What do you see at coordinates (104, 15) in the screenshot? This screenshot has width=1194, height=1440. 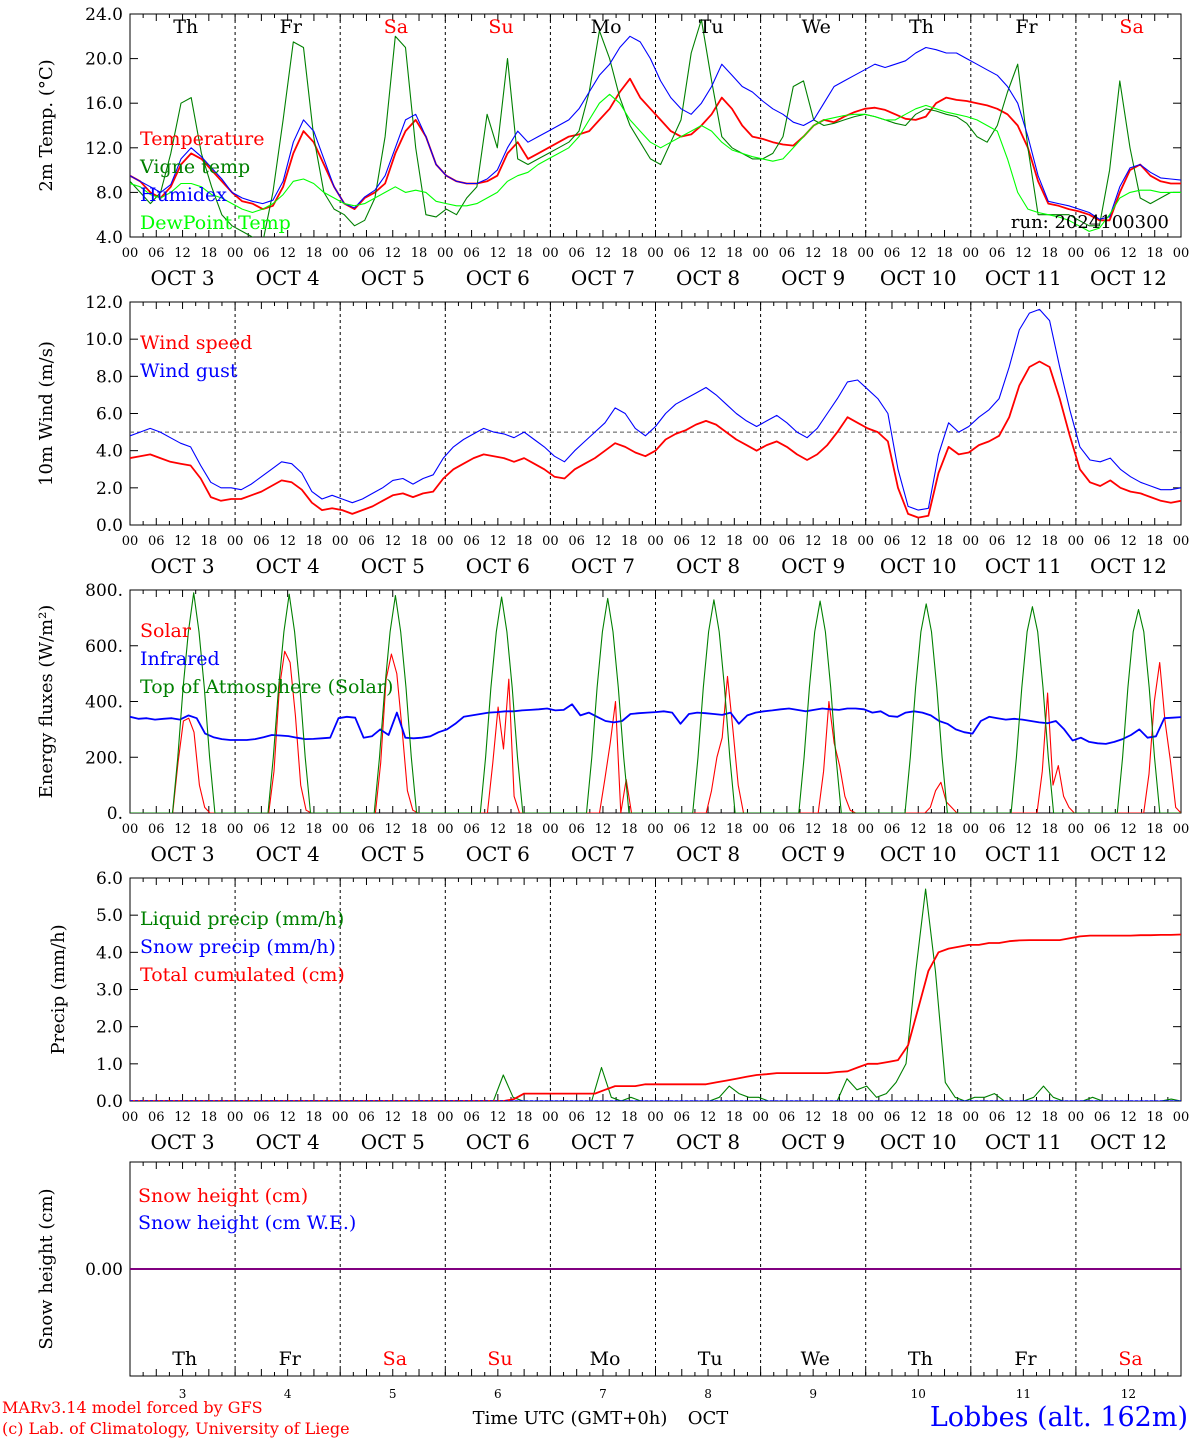 I see `y-tick-label: 24.0` at bounding box center [104, 15].